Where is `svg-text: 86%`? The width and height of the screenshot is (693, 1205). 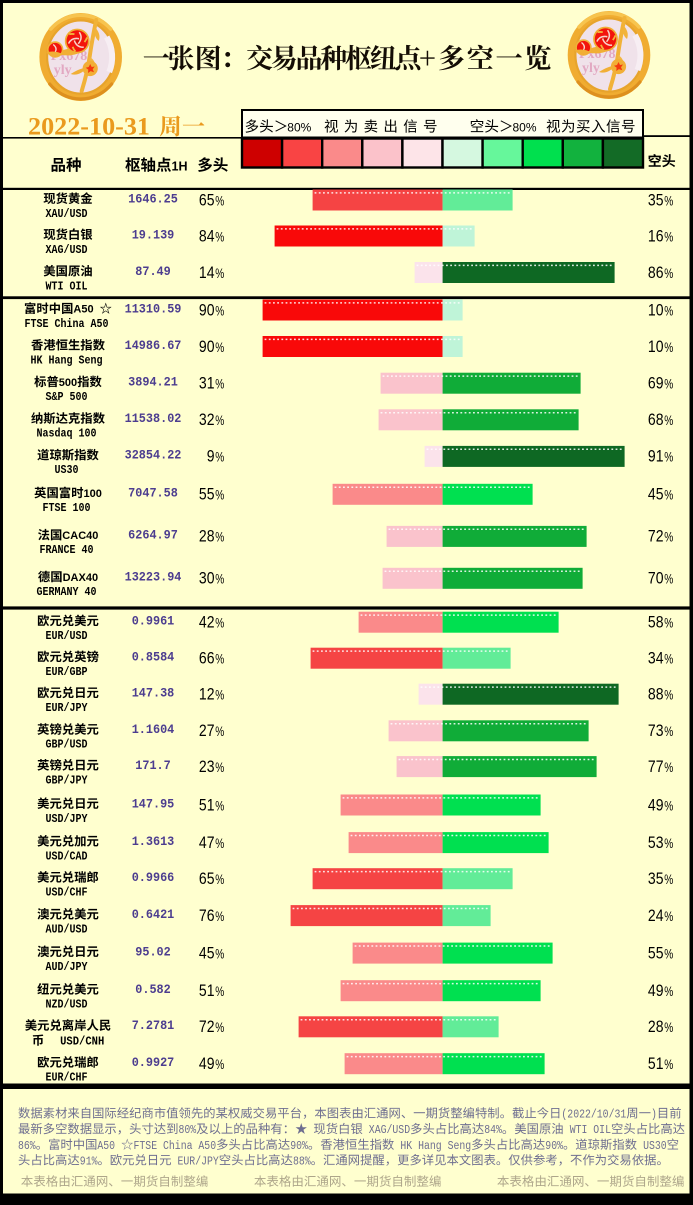
svg-text: 86% is located at coordinates (27, 1146).